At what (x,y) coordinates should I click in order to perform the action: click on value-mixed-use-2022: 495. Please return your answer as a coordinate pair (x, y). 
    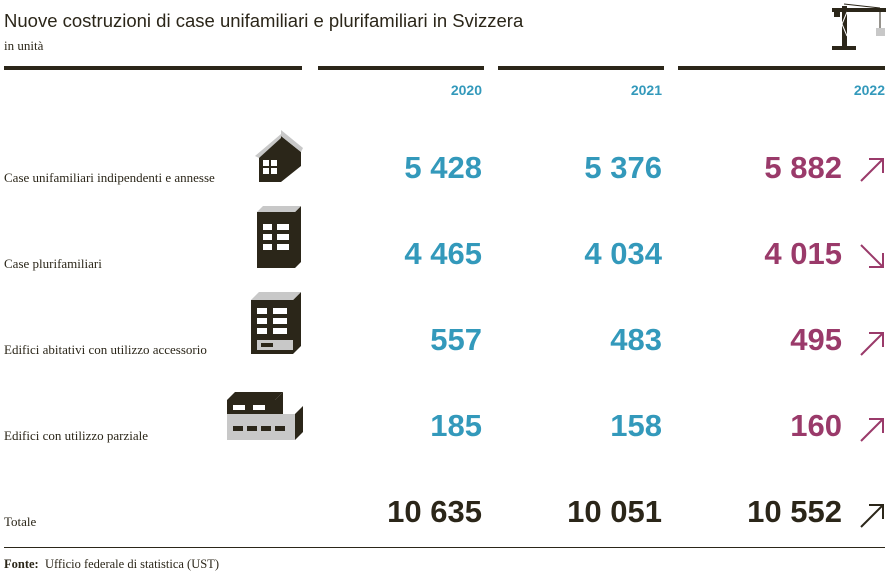
    Looking at the image, I should click on (816, 339).